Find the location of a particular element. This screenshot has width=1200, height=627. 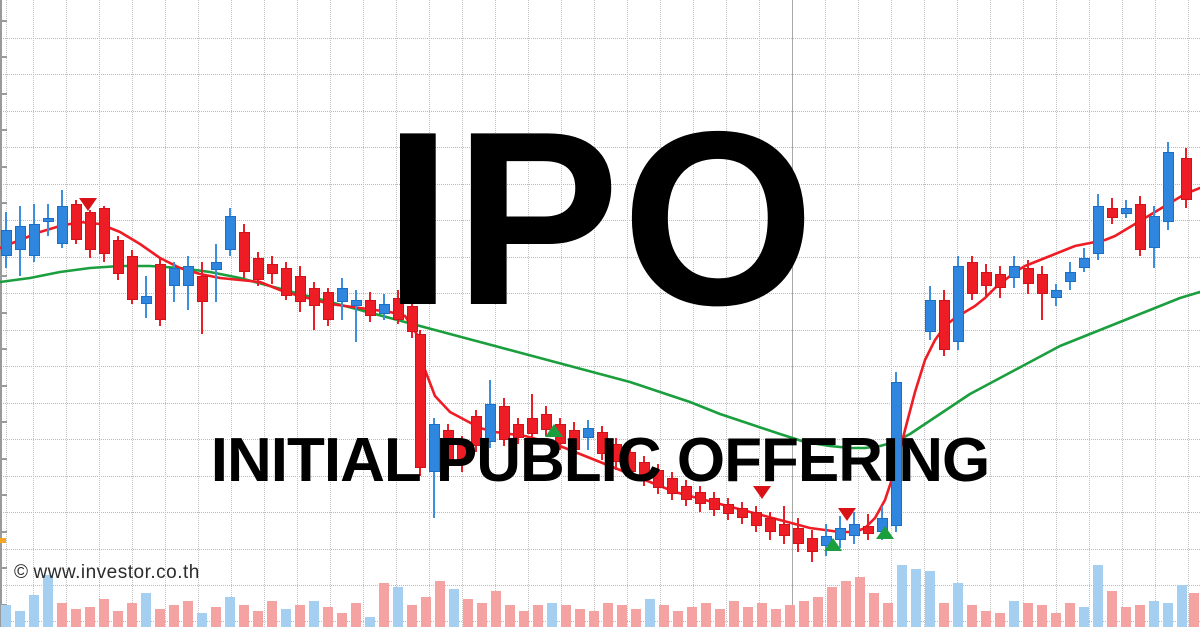

watermark: © www.investor.co.th is located at coordinates (107, 573).